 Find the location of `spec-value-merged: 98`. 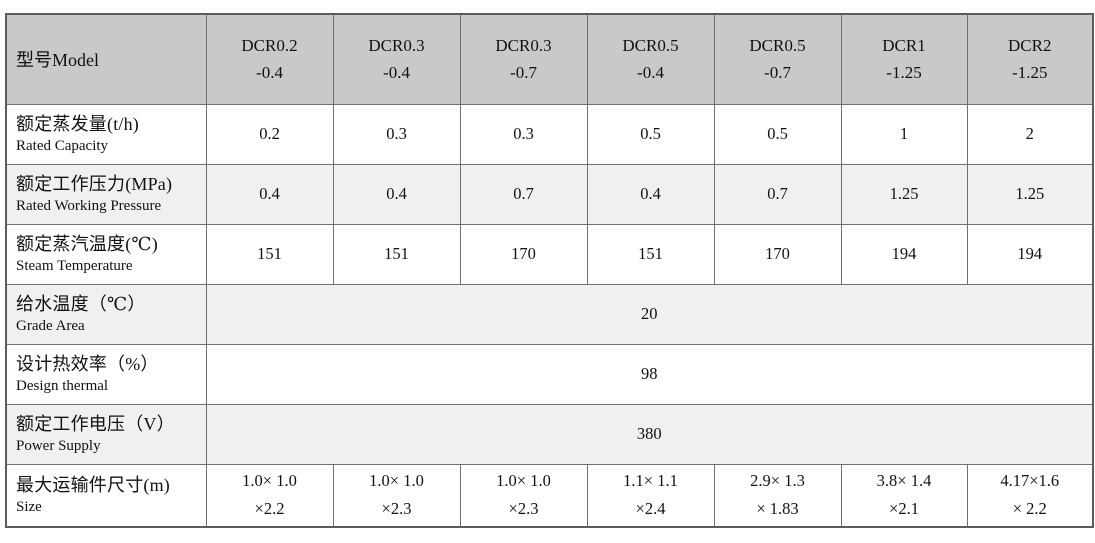

spec-value-merged: 98 is located at coordinates (649, 374).